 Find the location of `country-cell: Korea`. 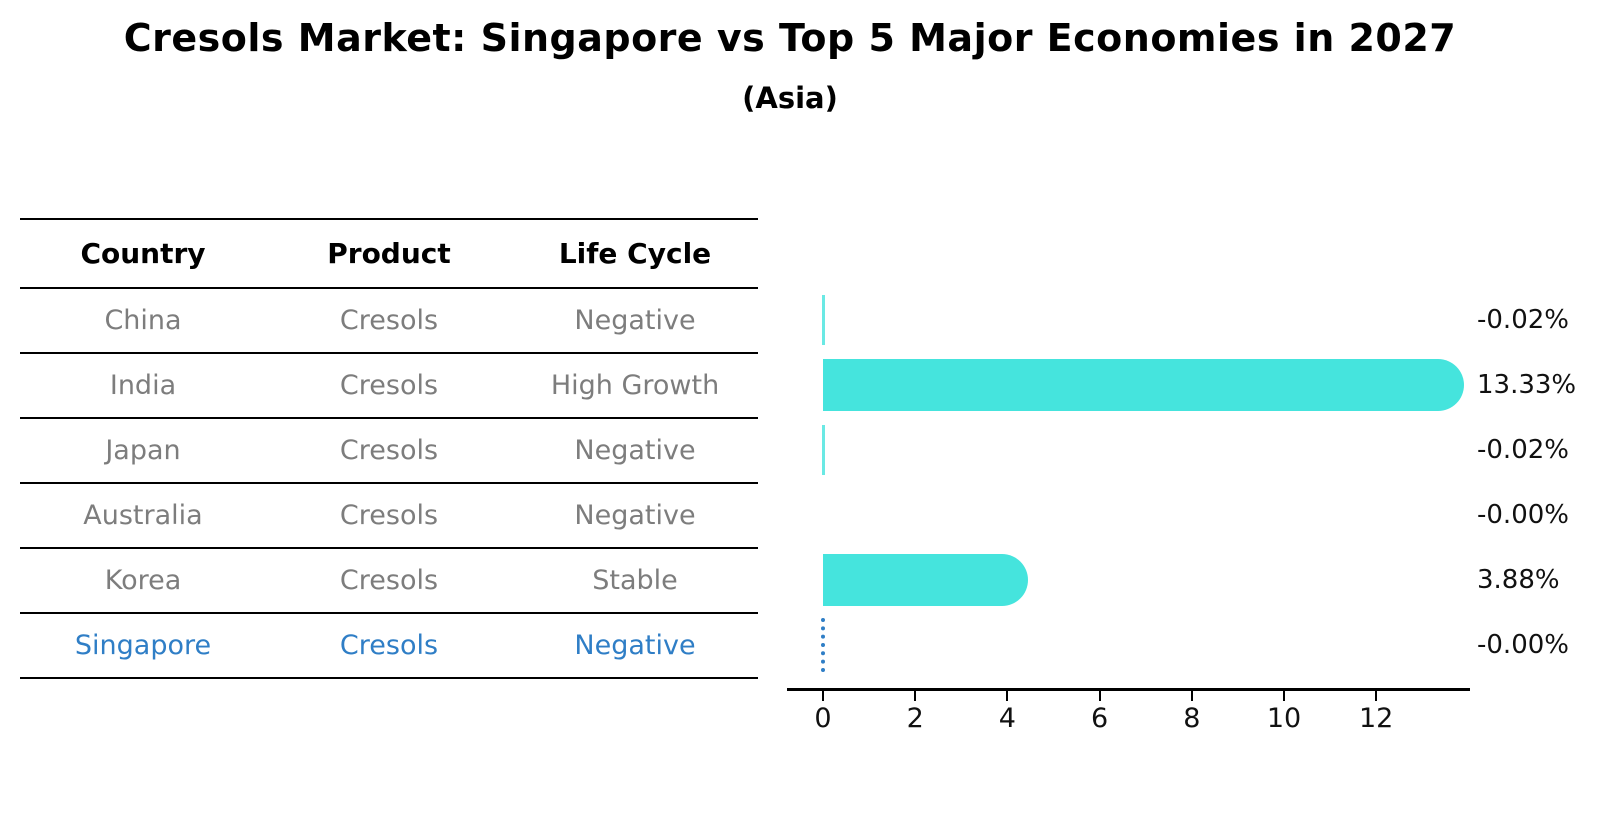

country-cell: Korea is located at coordinates (143, 580).